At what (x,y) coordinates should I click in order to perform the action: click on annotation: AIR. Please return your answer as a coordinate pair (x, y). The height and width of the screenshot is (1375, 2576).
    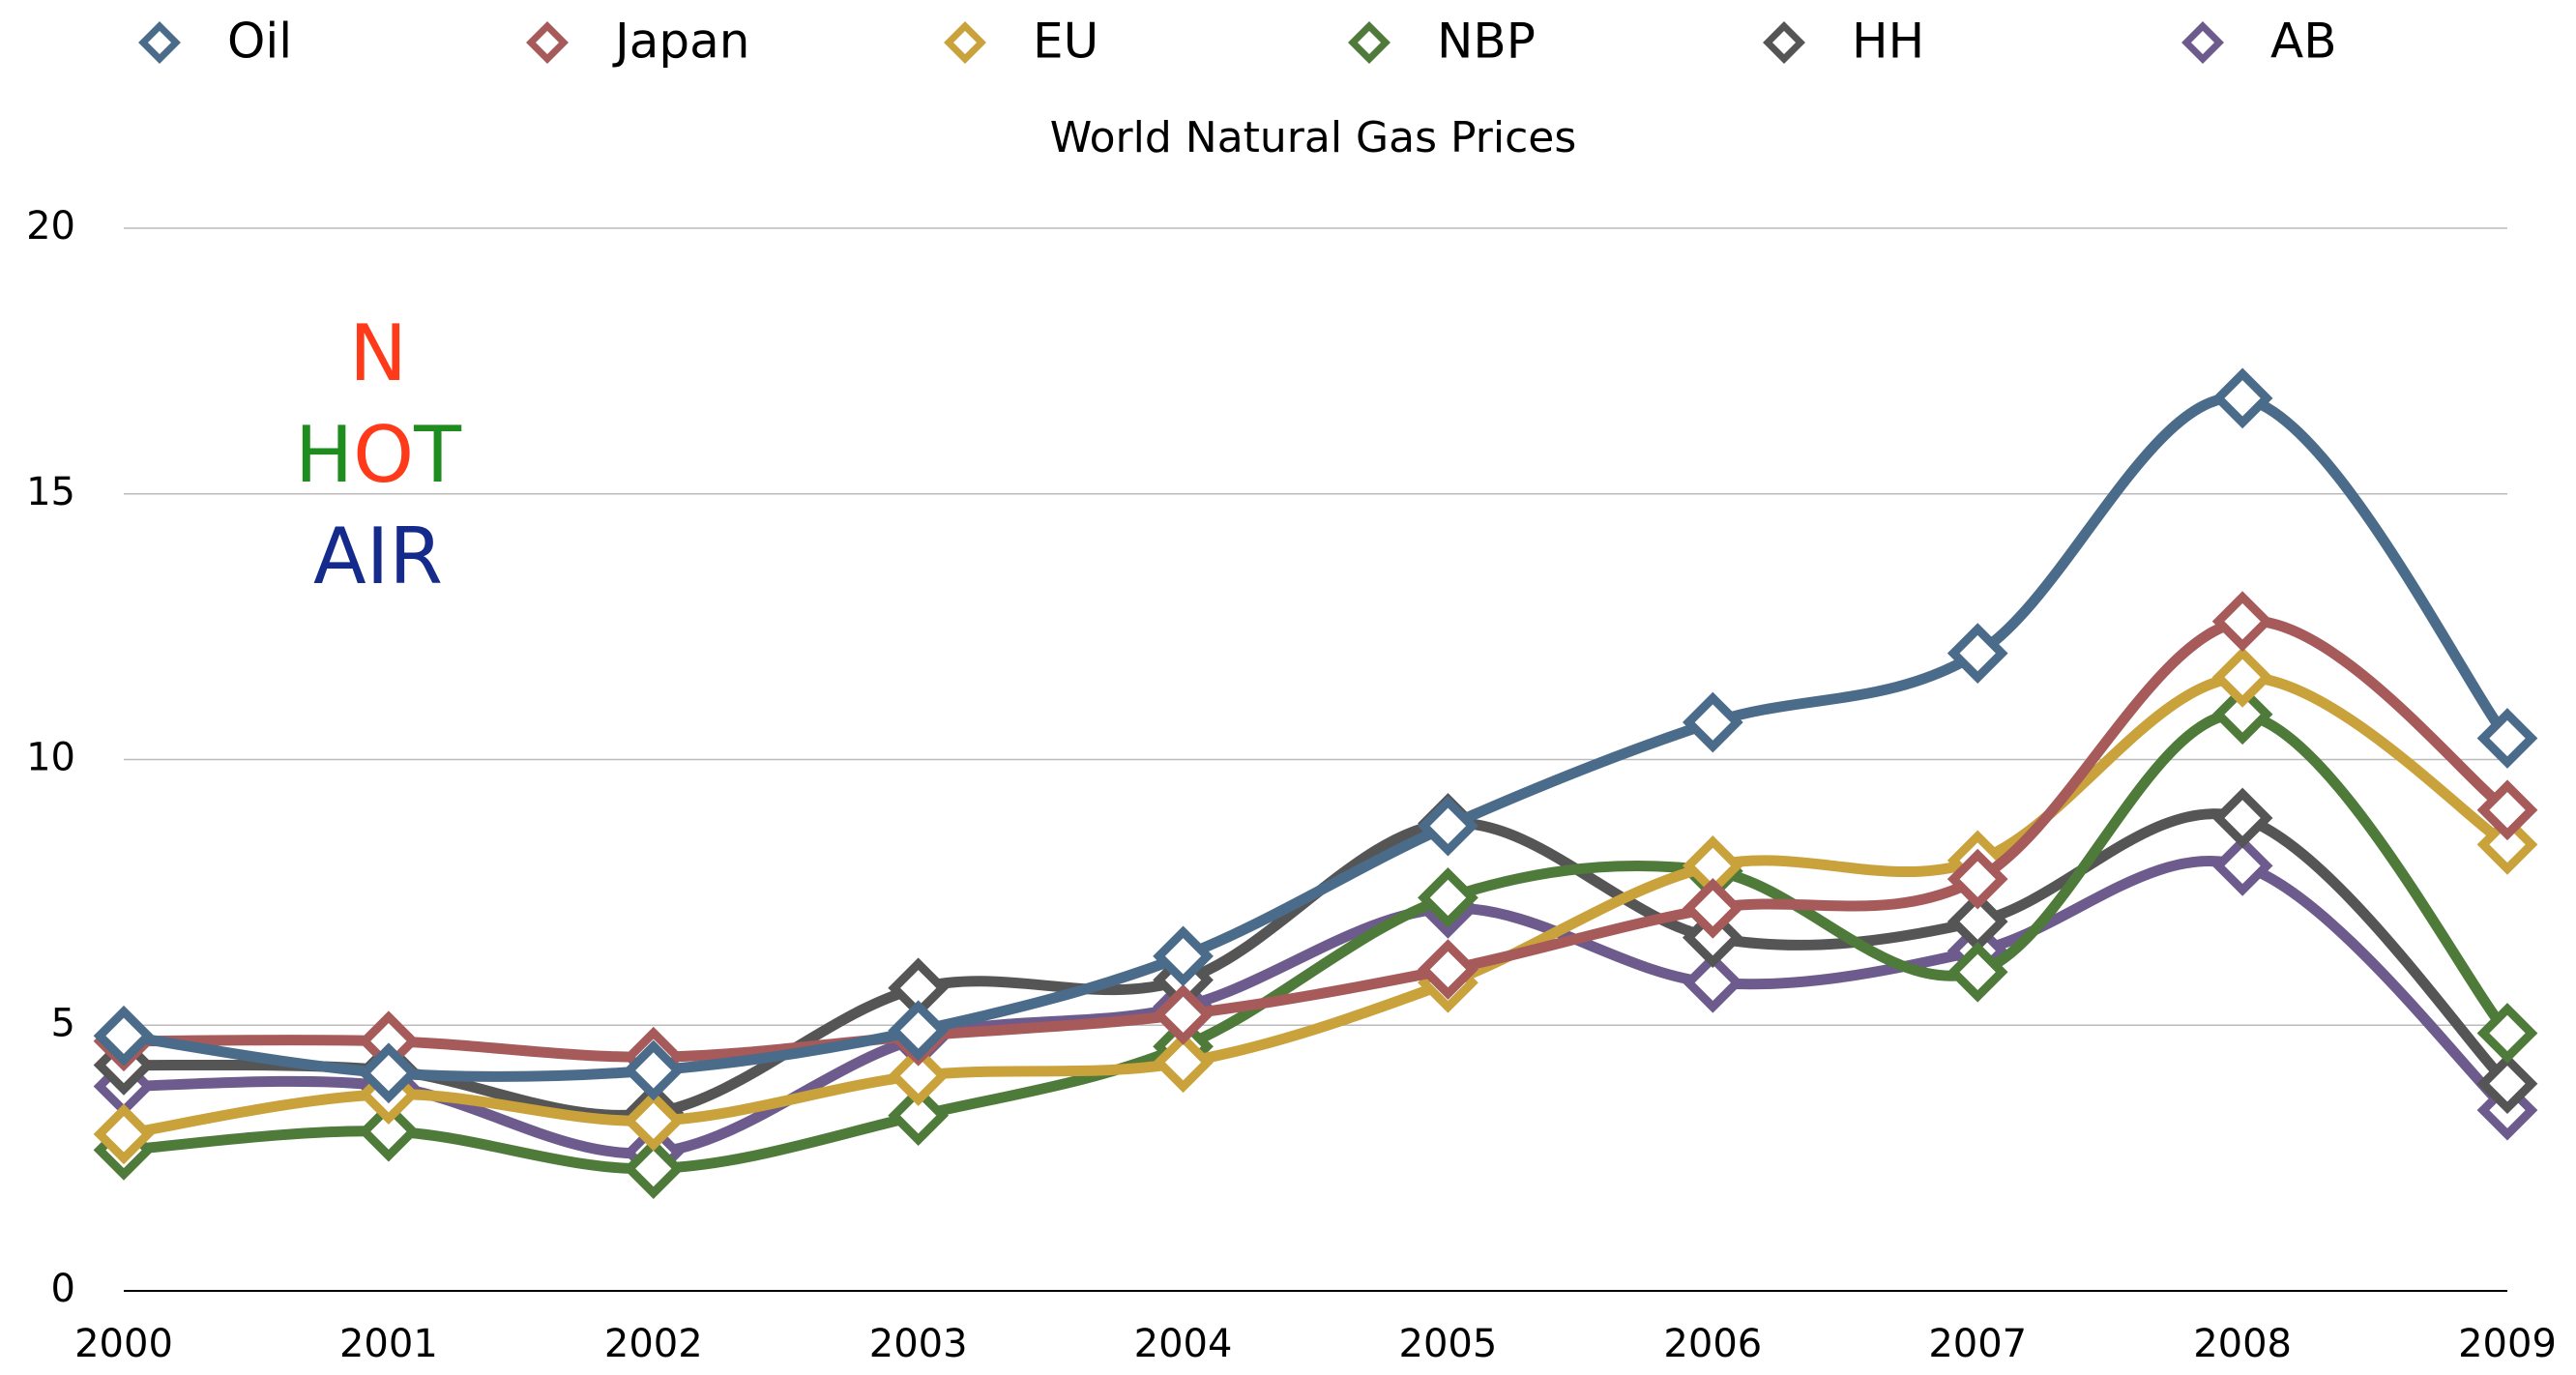
    Looking at the image, I should click on (378, 556).